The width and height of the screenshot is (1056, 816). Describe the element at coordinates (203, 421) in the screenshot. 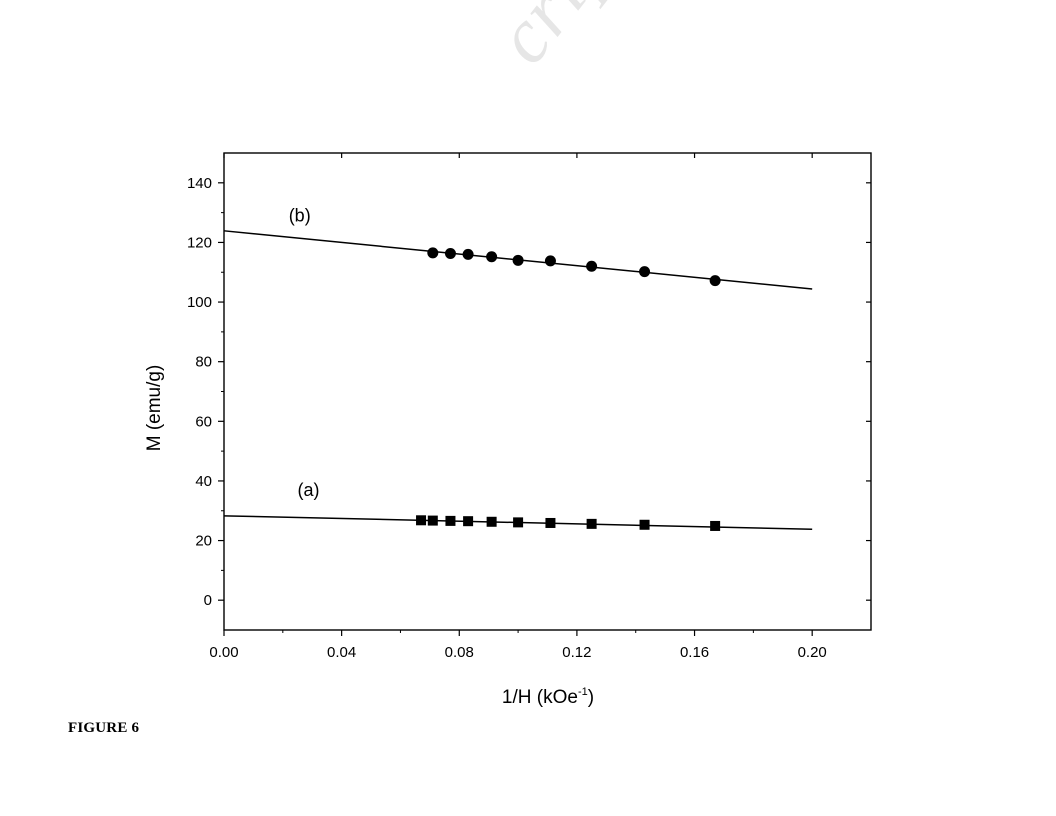

I see `y-tick-label: 60` at that location.